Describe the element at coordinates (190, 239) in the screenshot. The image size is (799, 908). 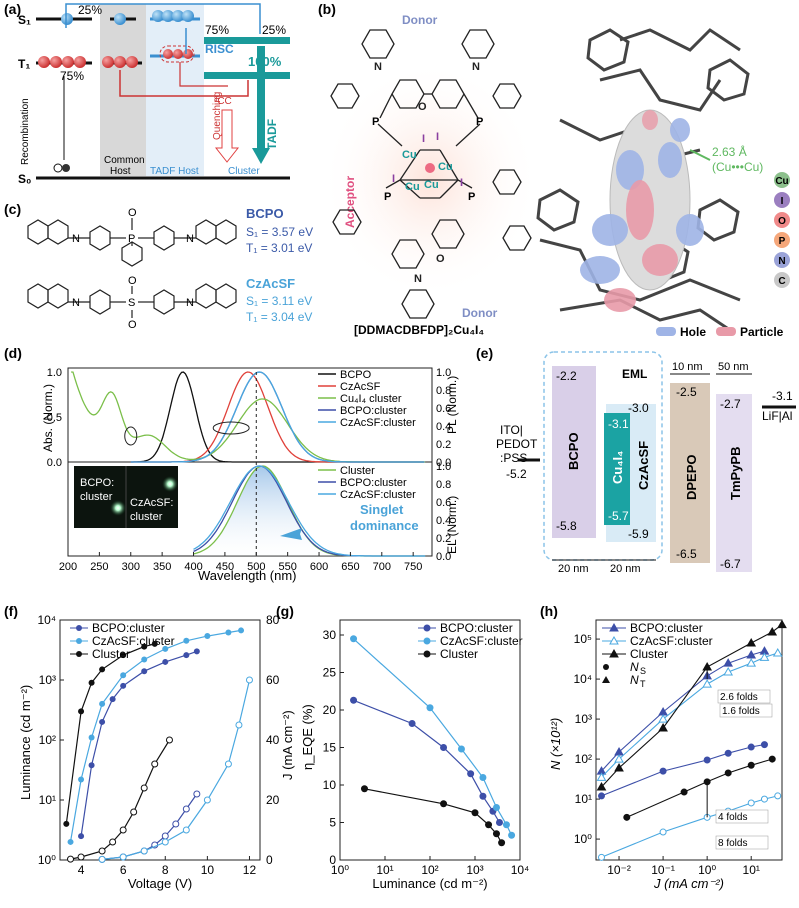
I see `c-atom-n-2: N` at that location.